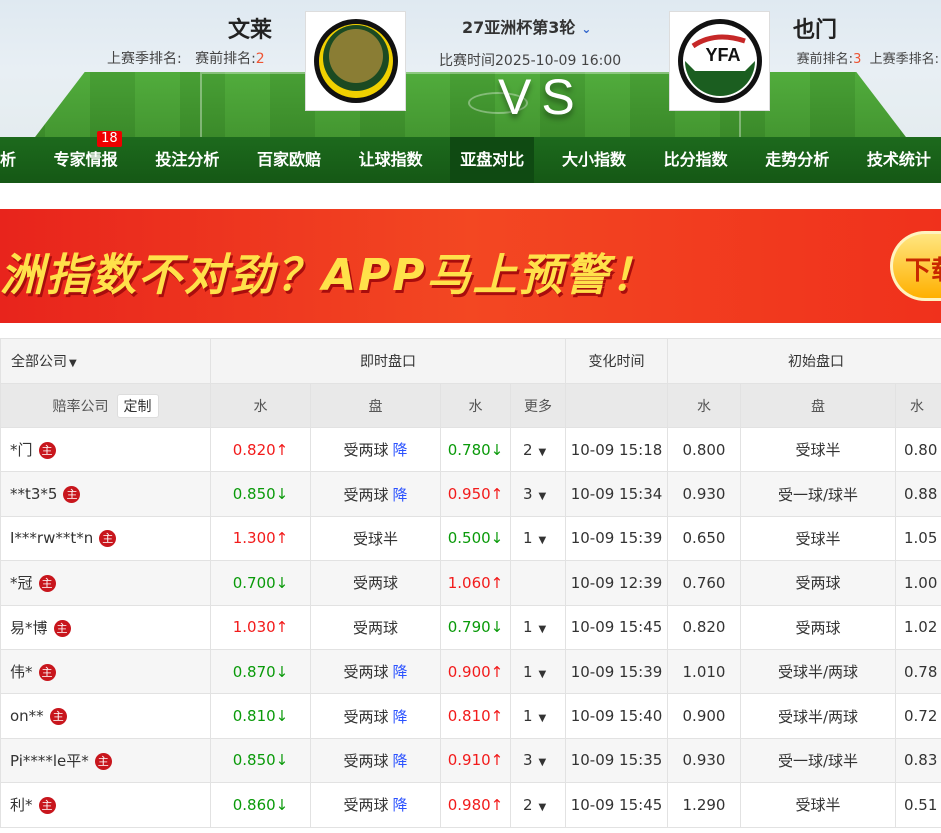 The height and width of the screenshot is (833, 941). What do you see at coordinates (918, 716) in the screenshot?
I see `init-away-water: 0.72` at bounding box center [918, 716].